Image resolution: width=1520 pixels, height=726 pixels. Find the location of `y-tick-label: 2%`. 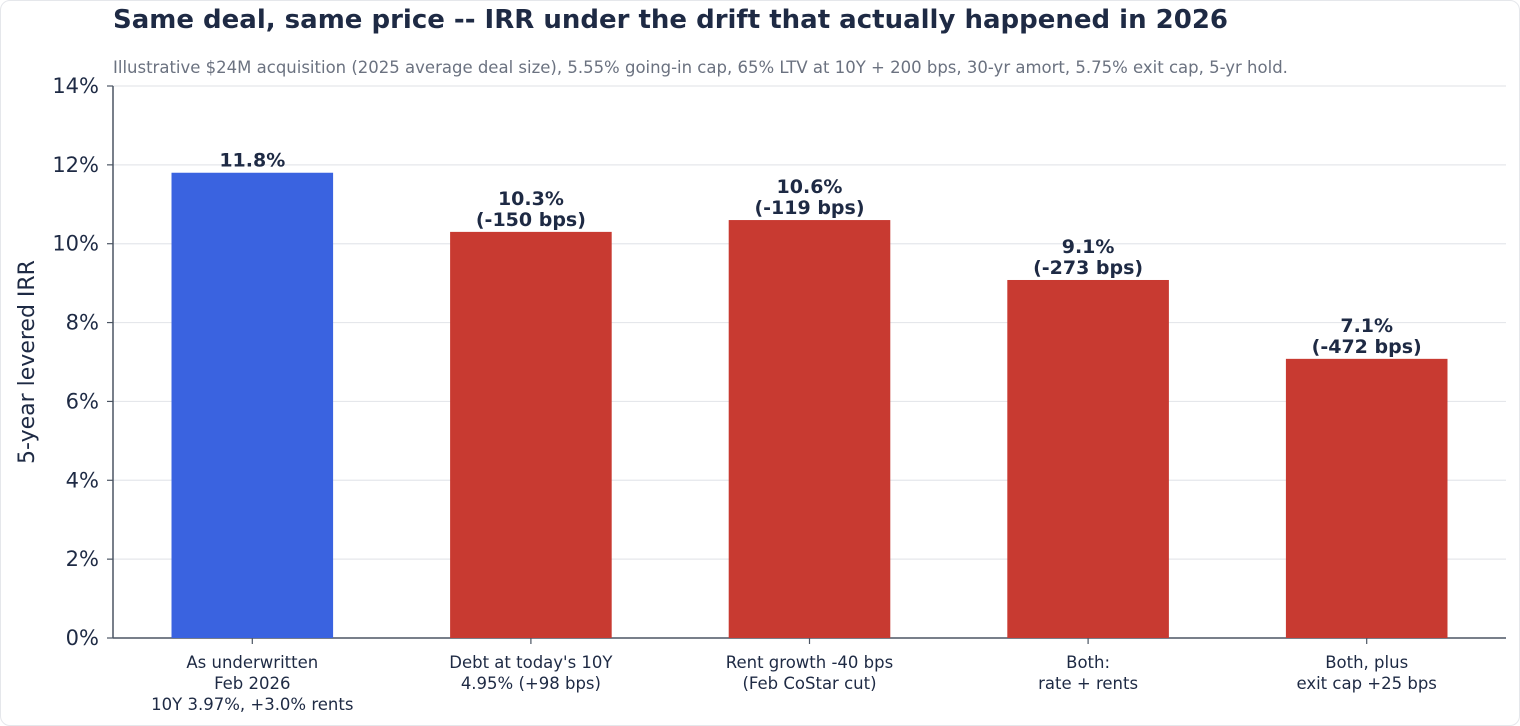

y-tick-label: 2% is located at coordinates (82, 559).